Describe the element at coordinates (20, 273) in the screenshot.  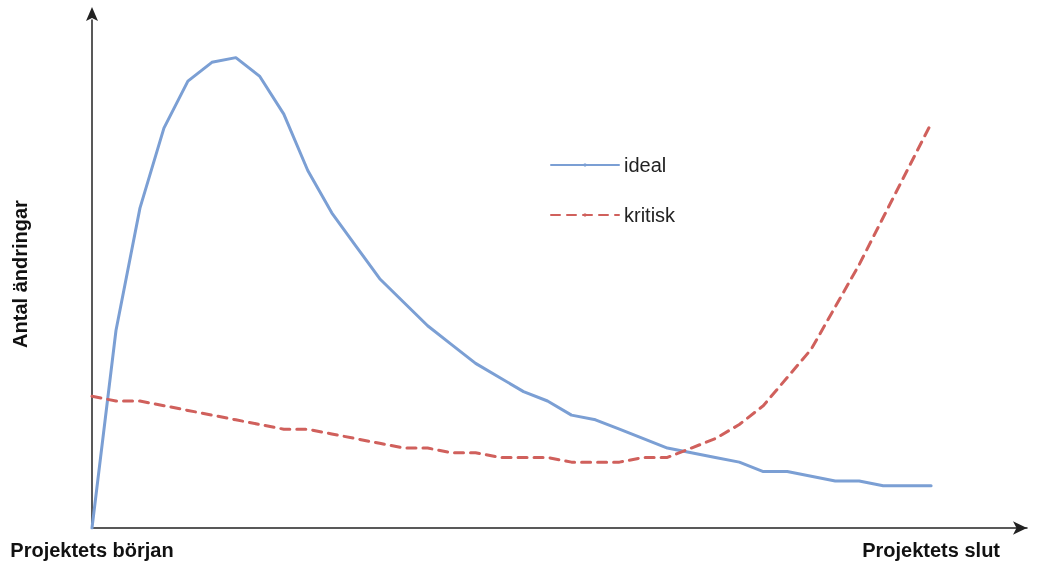
I see `y-axis-title: Antal ändringar` at that location.